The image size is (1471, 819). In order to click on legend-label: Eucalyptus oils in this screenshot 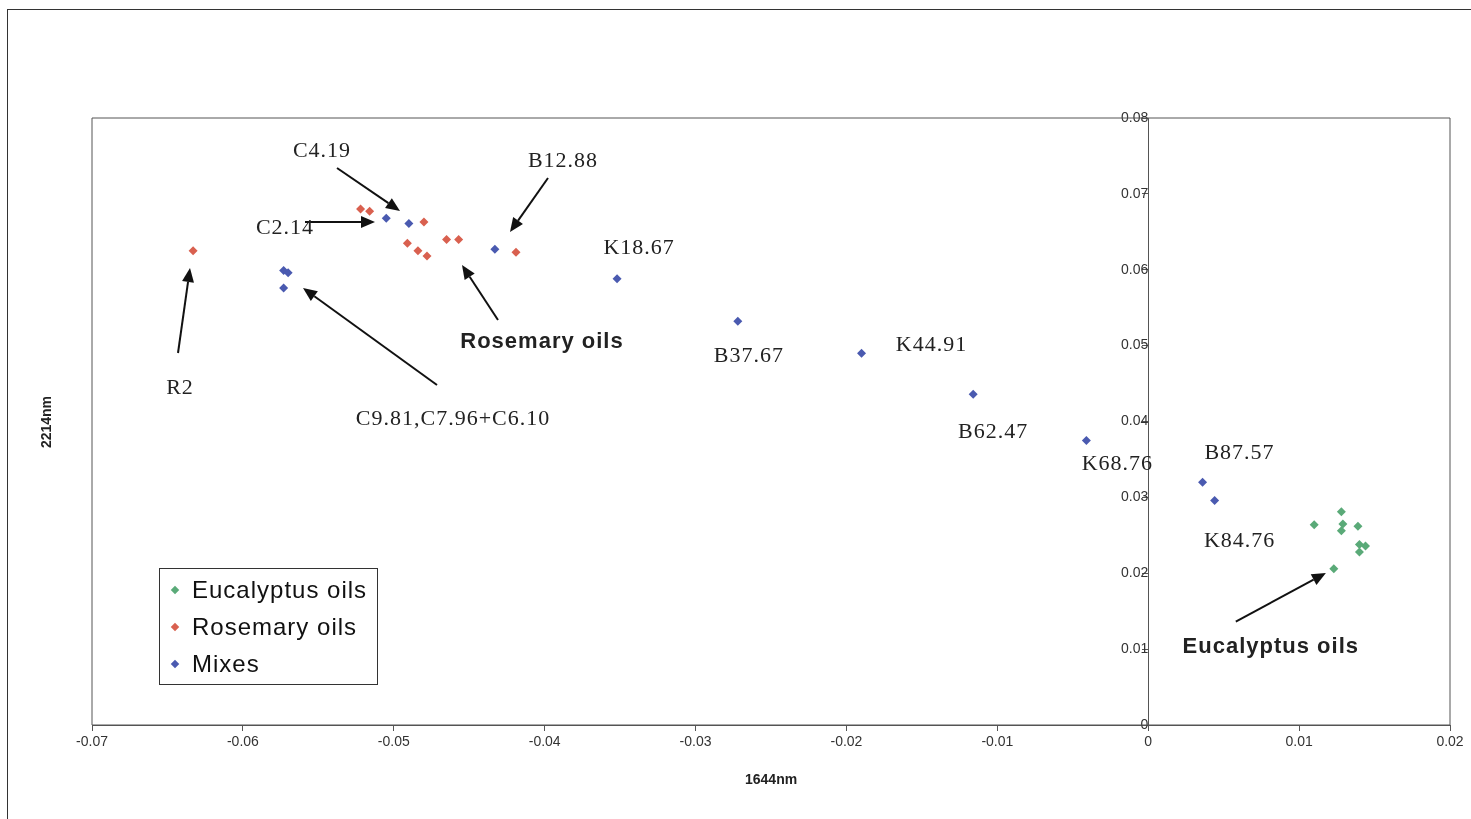, I will do `click(280, 589)`.